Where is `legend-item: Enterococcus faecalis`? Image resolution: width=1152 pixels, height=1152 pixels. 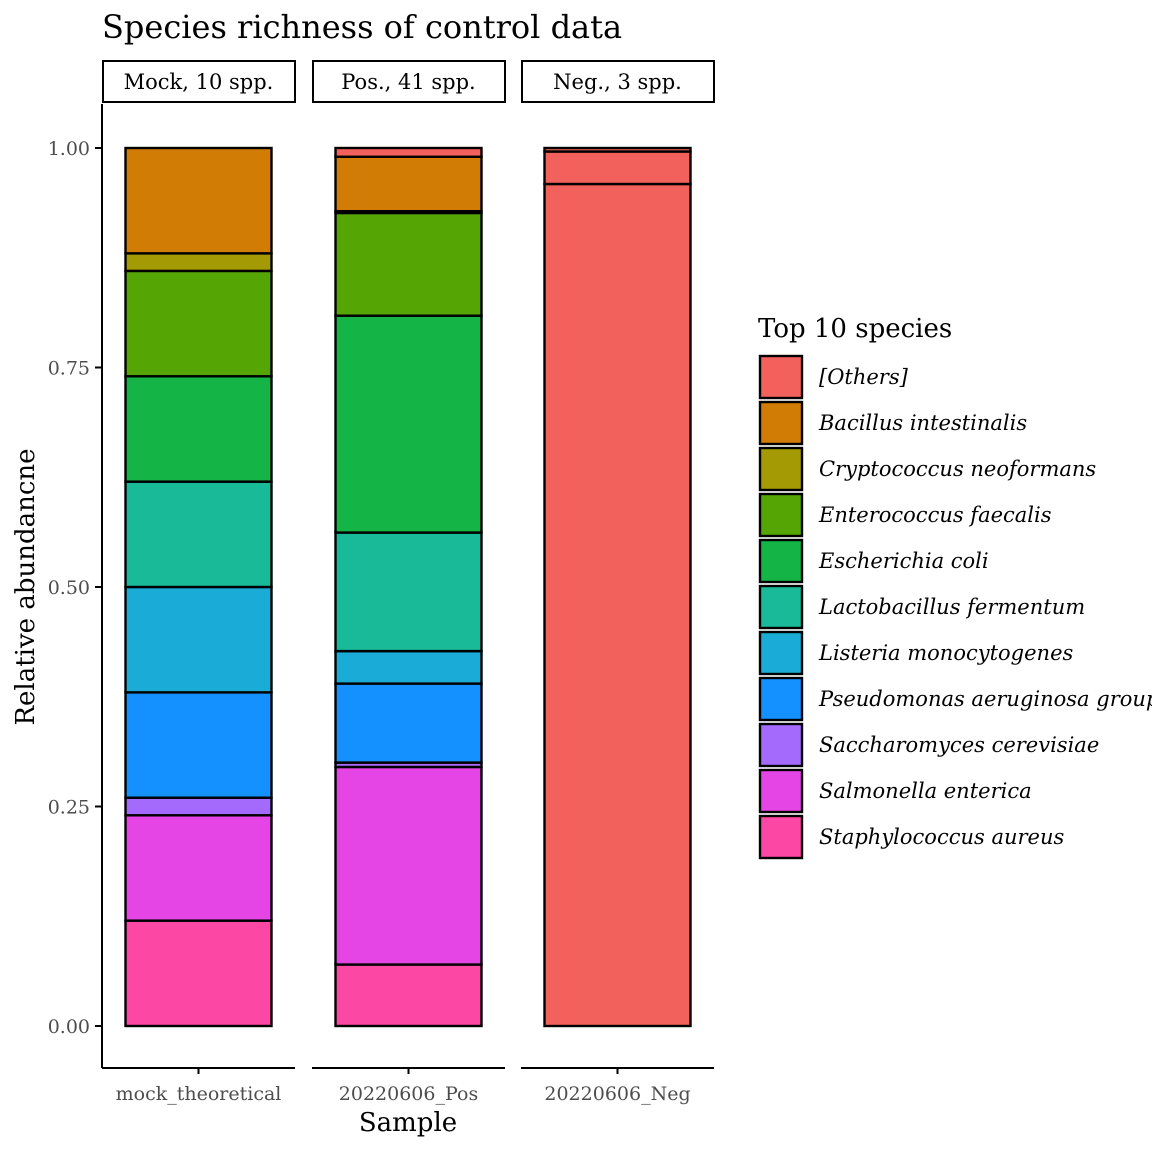
legend-item: Enterococcus faecalis is located at coordinates (905, 515).